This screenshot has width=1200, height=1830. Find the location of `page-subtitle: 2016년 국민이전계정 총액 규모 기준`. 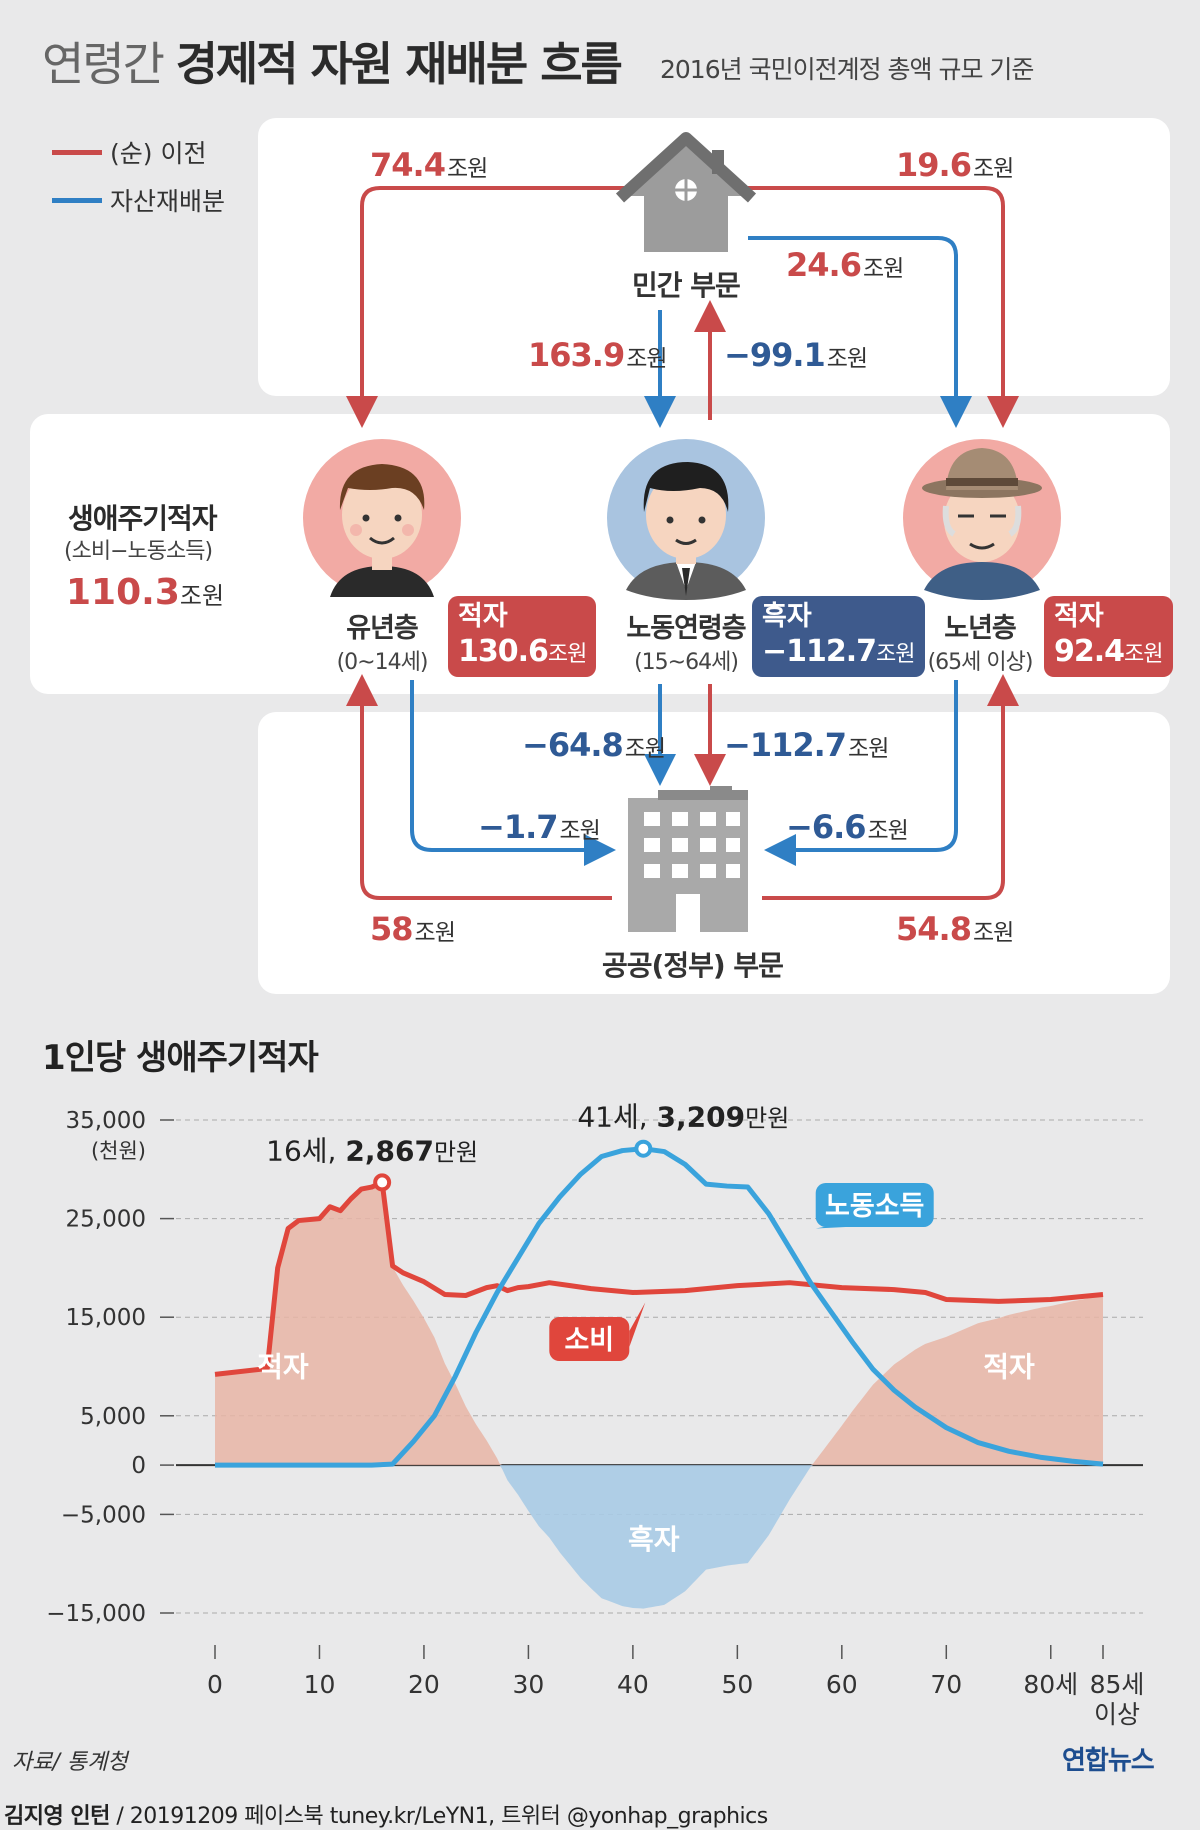

page-subtitle: 2016년 국민이전계정 총액 규모 기준 is located at coordinates (847, 69).